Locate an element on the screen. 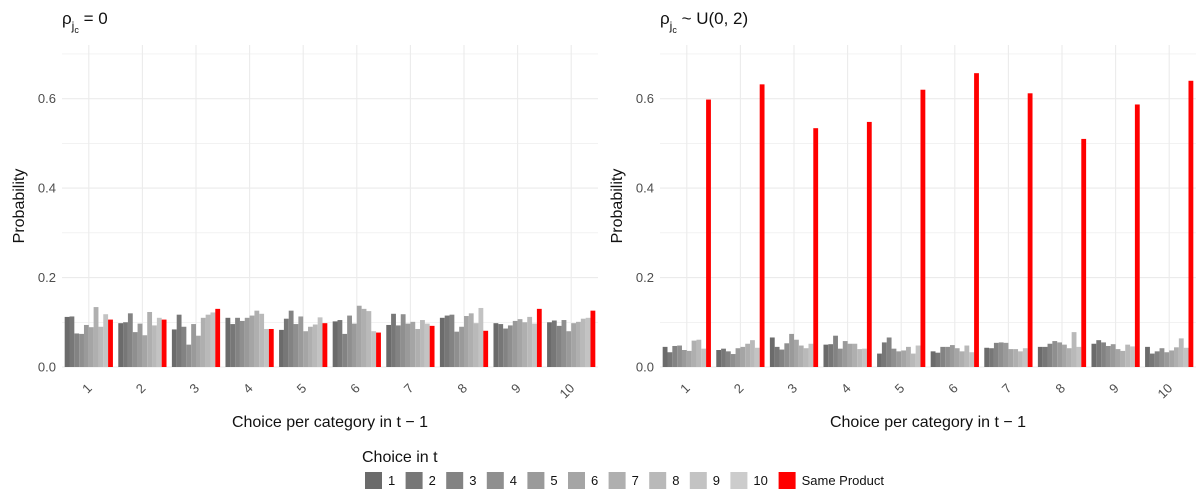 The image size is (1198, 490). legend-label: Same Product is located at coordinates (843, 480).